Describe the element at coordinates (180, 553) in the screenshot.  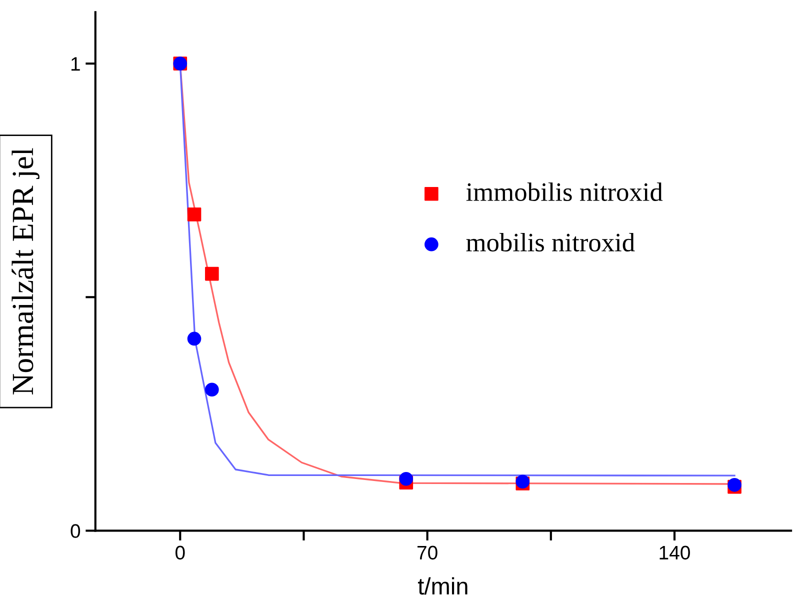
I see `x-tick-label: 0` at that location.